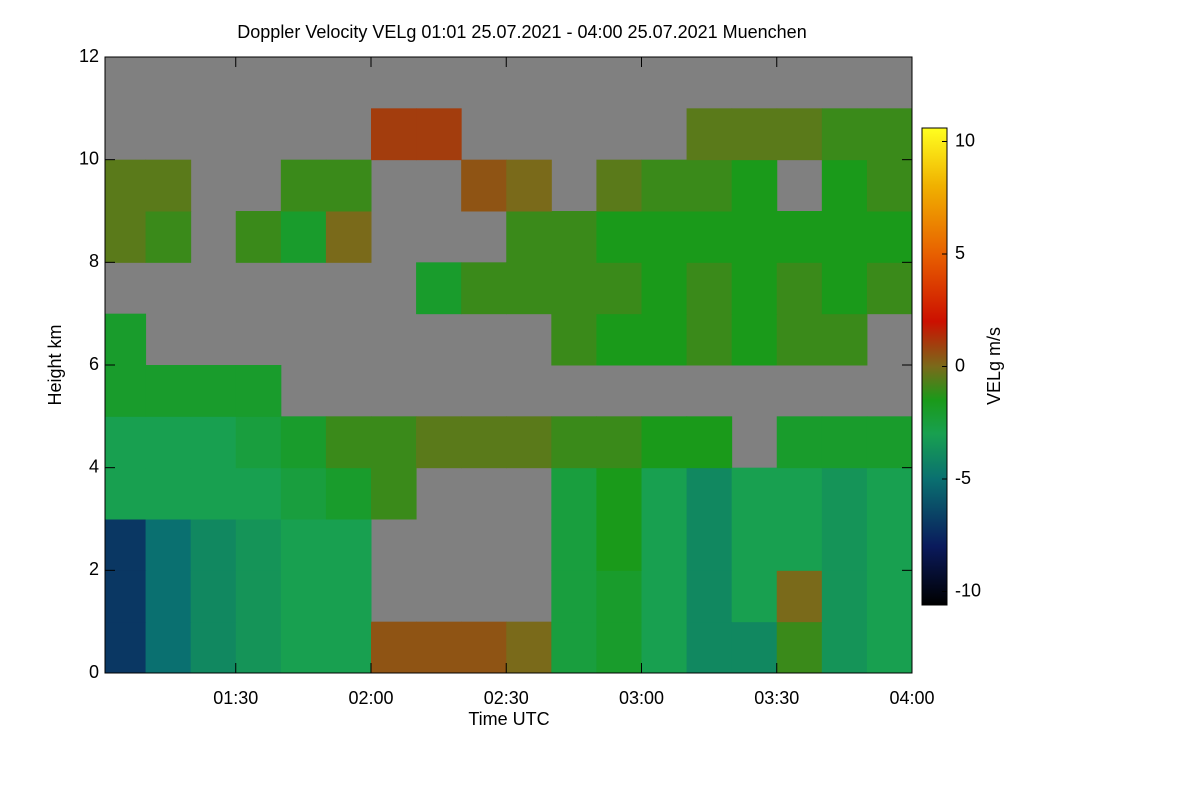 The width and height of the screenshot is (1200, 800). I want to click on y-tick-label: 8, so click(94, 261).